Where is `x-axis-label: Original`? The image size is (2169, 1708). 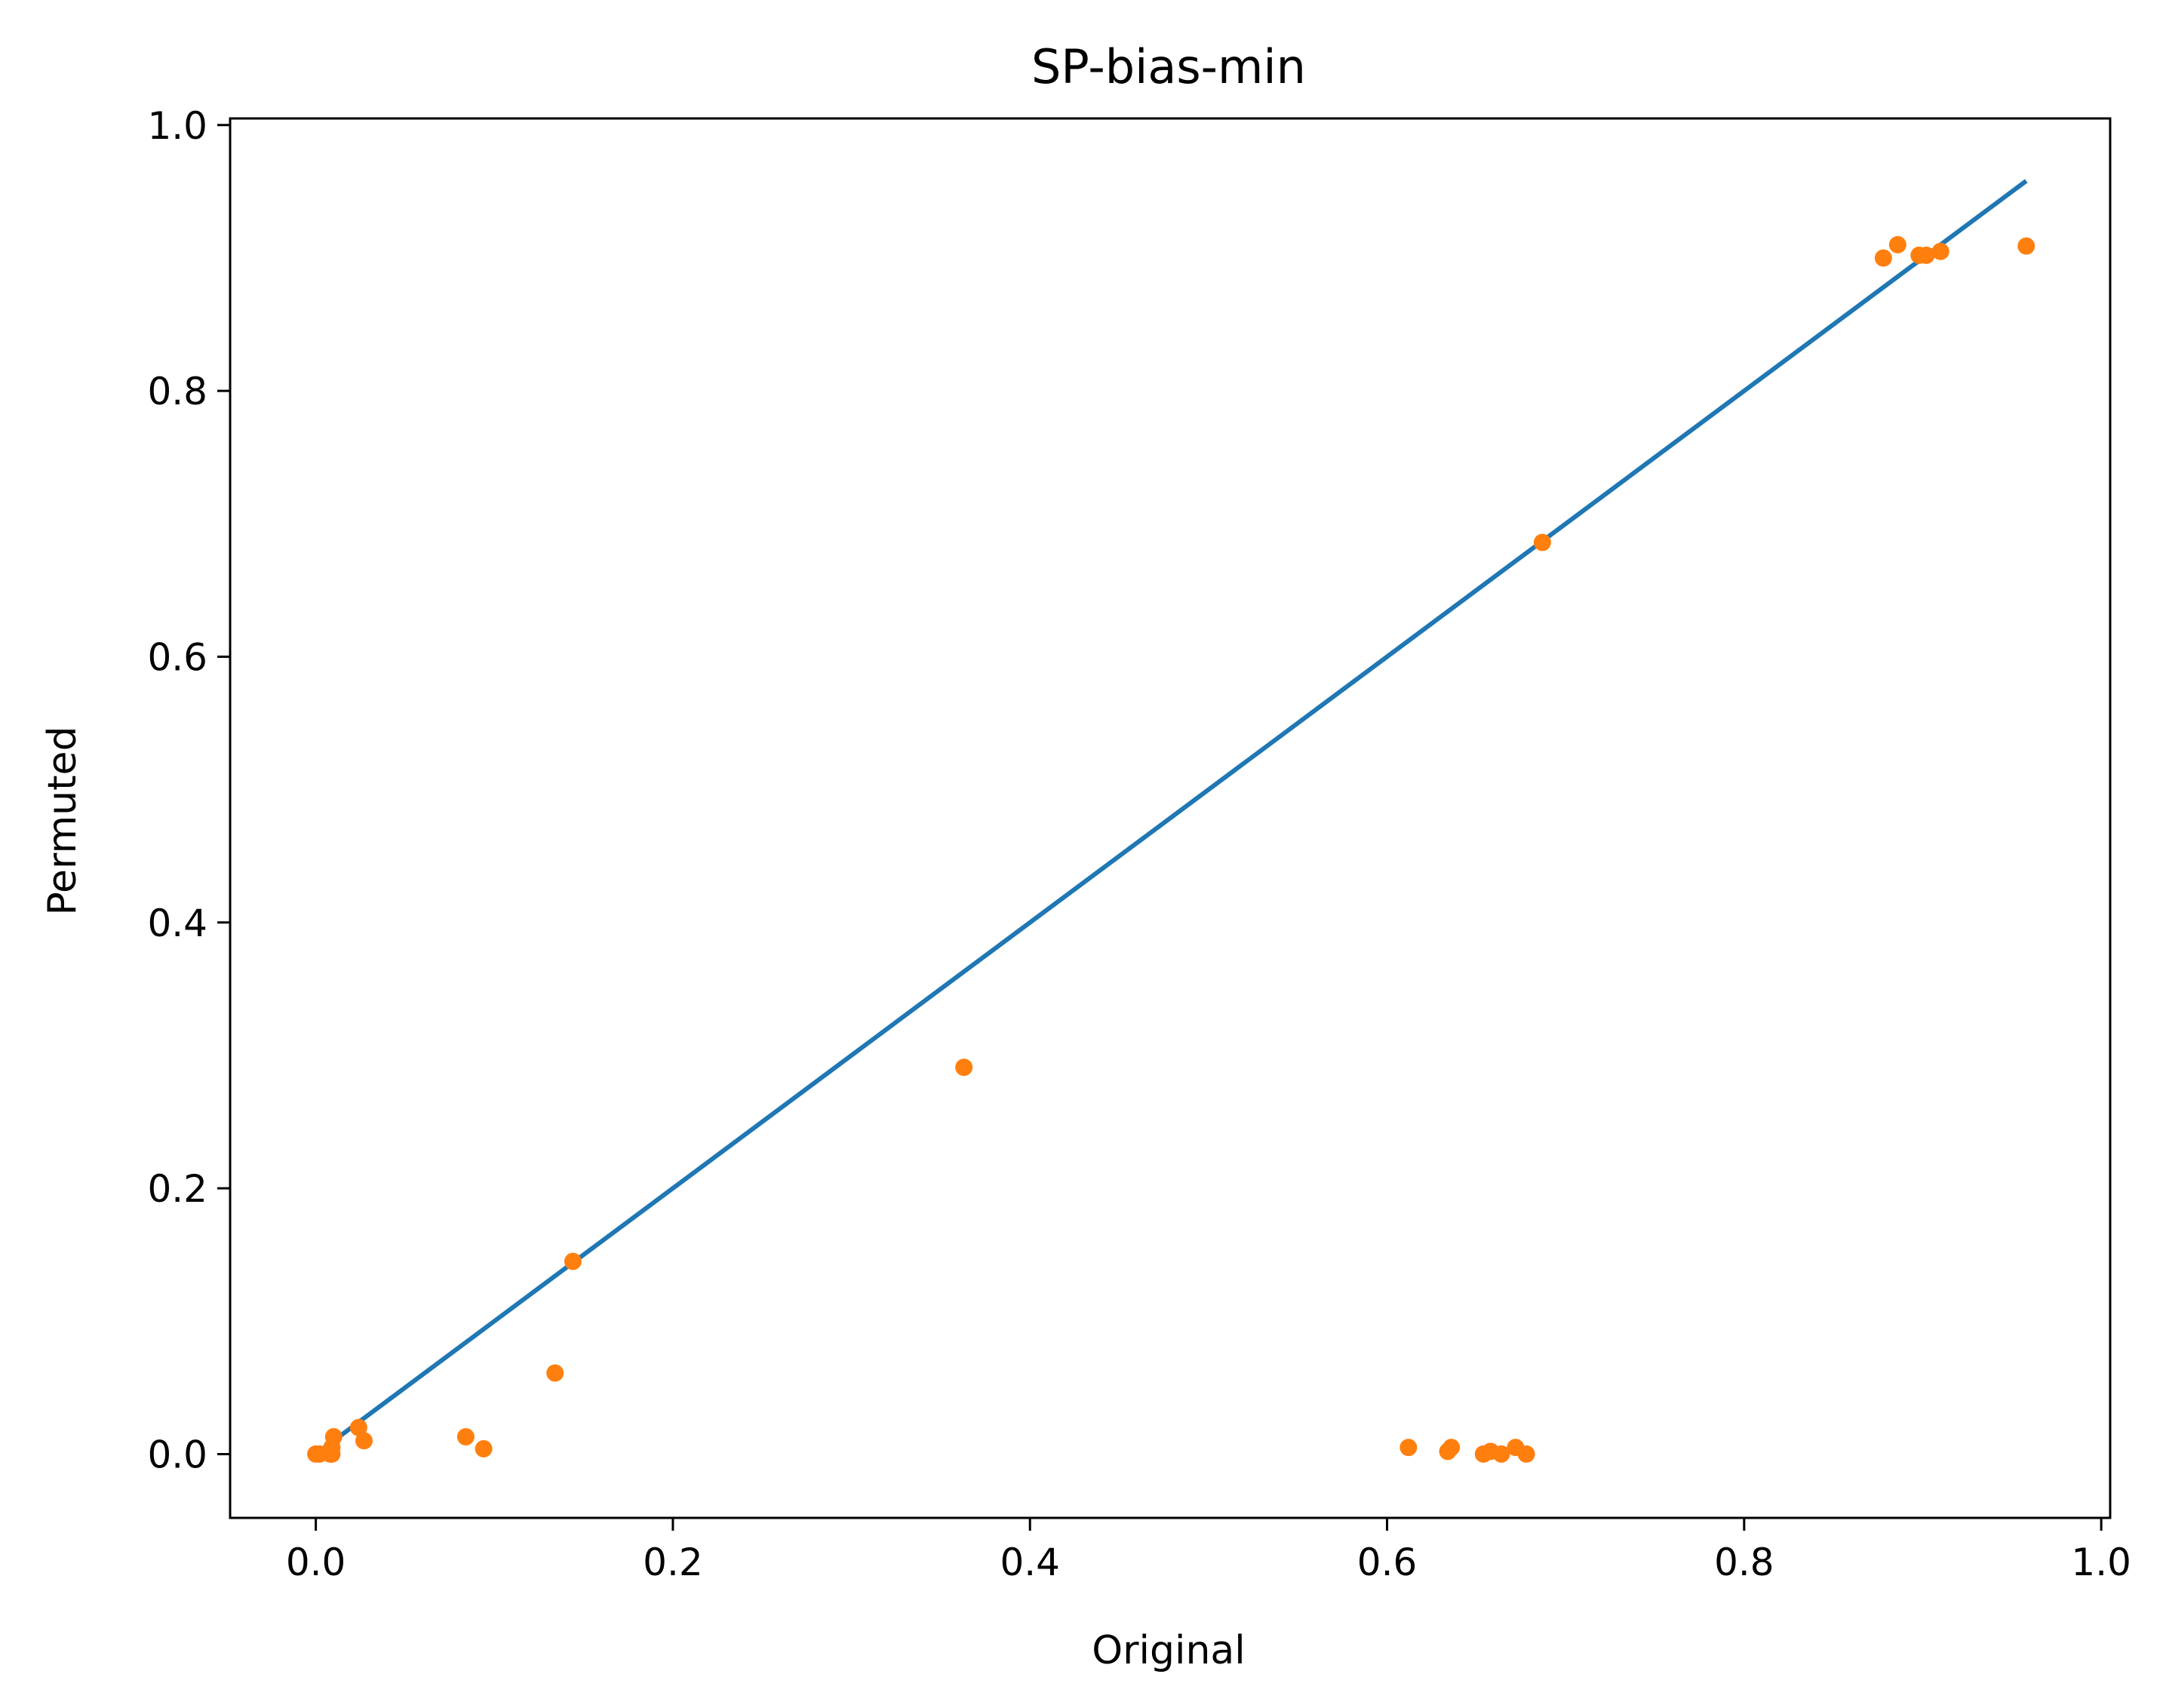
x-axis-label: Original is located at coordinates (1168, 1650).